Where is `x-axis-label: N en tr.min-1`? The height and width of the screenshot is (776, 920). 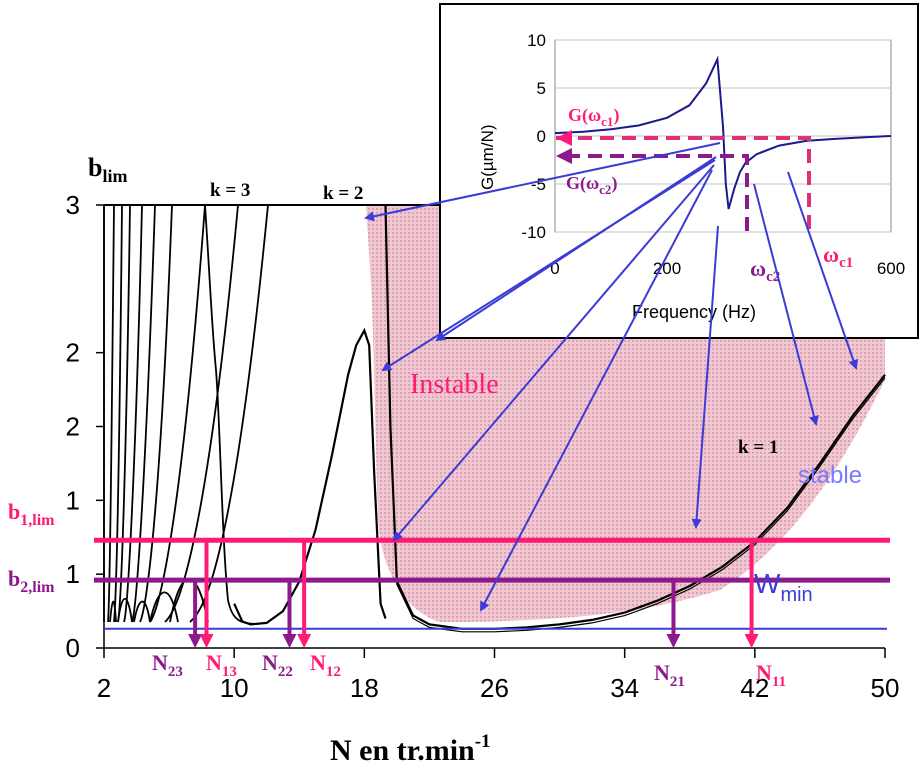 x-axis-label: N en tr.min-1 is located at coordinates (410, 749).